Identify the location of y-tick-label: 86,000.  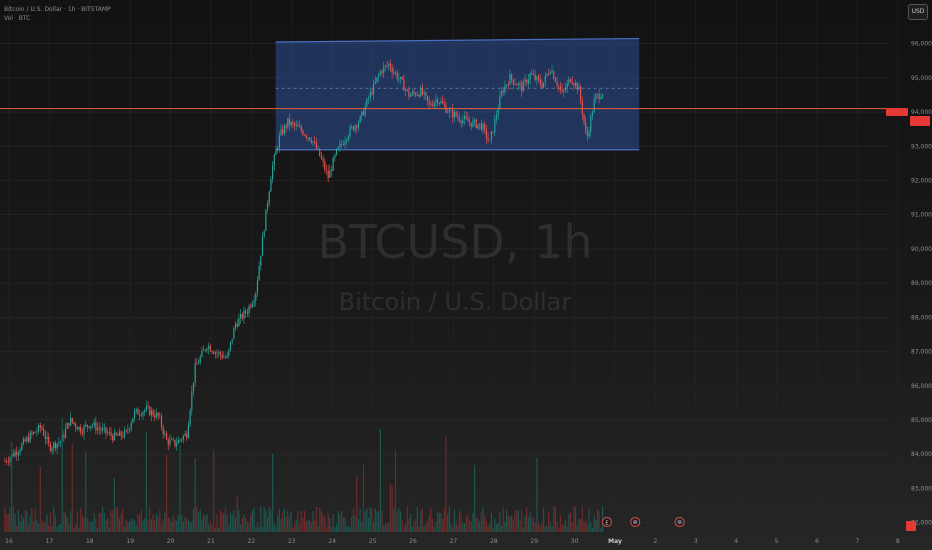
(921, 386).